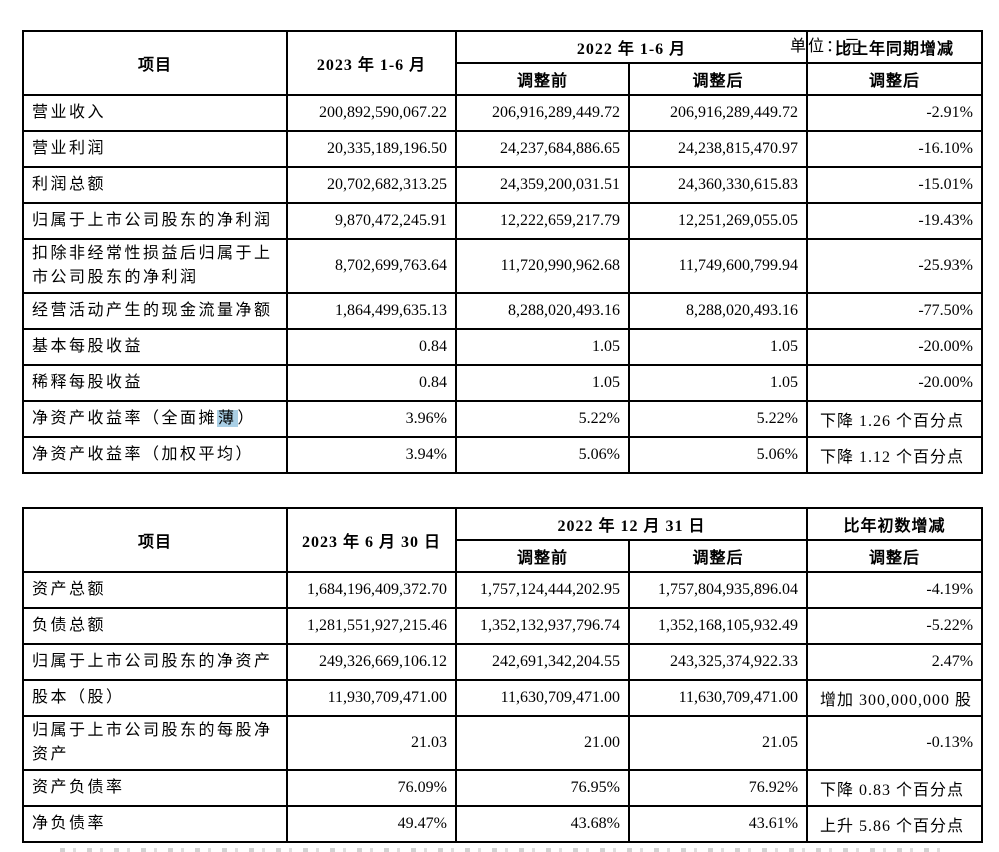 Image resolution: width=999 pixels, height=852 pixels. Describe the element at coordinates (155, 383) in the screenshot. I see `row-label: 稀释每股收益` at that location.